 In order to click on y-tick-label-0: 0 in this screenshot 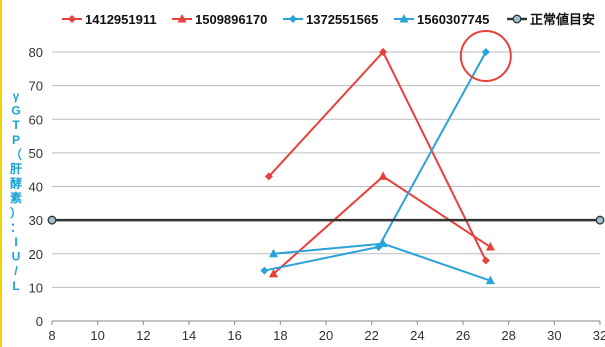, I will do `click(39, 321)`.